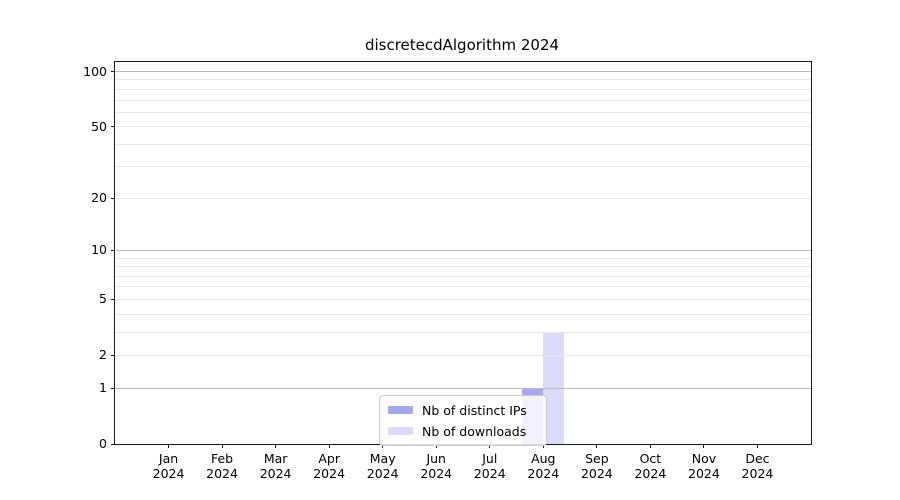  I want to click on y-tick-label: 0, so click(103, 443).